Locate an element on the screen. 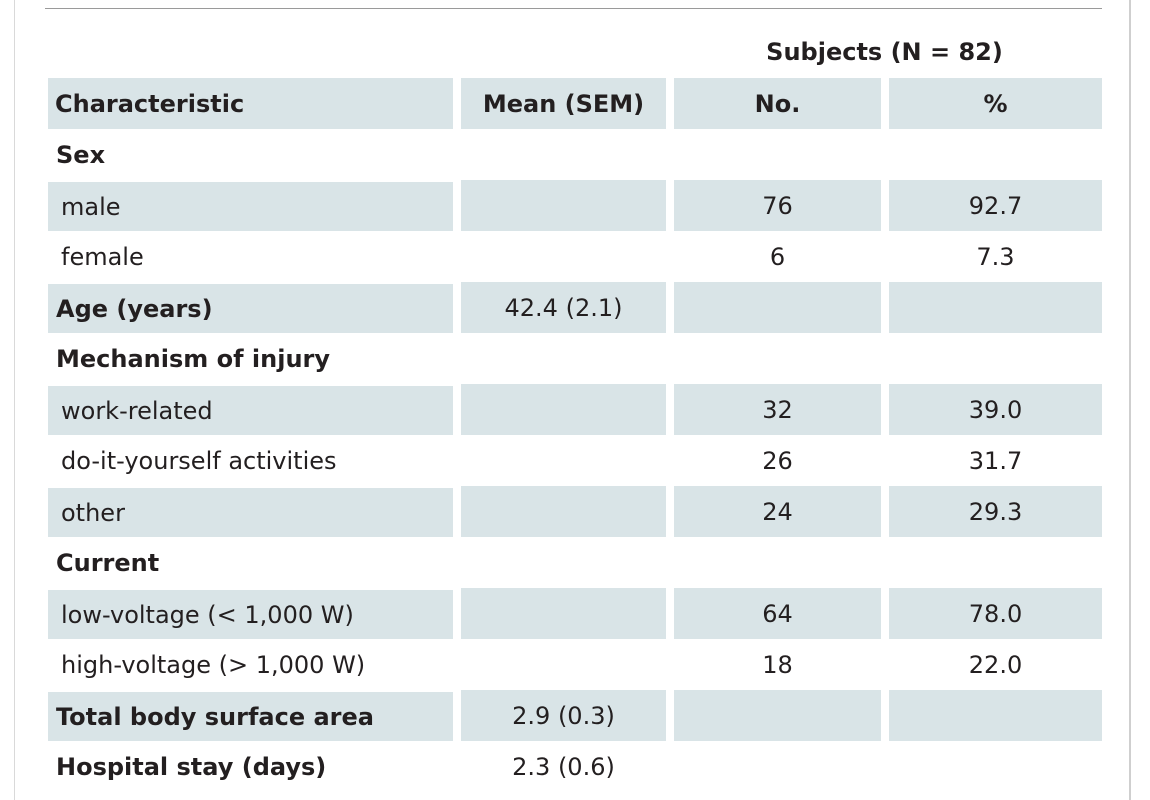  row-label: Sex is located at coordinates (81, 154).